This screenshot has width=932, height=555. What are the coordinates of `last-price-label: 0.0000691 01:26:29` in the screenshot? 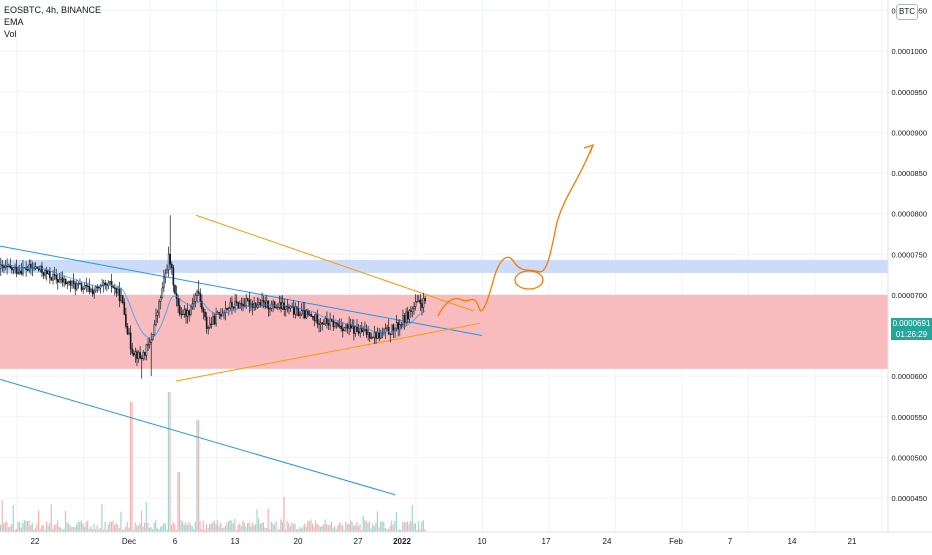 It's located at (911, 329).